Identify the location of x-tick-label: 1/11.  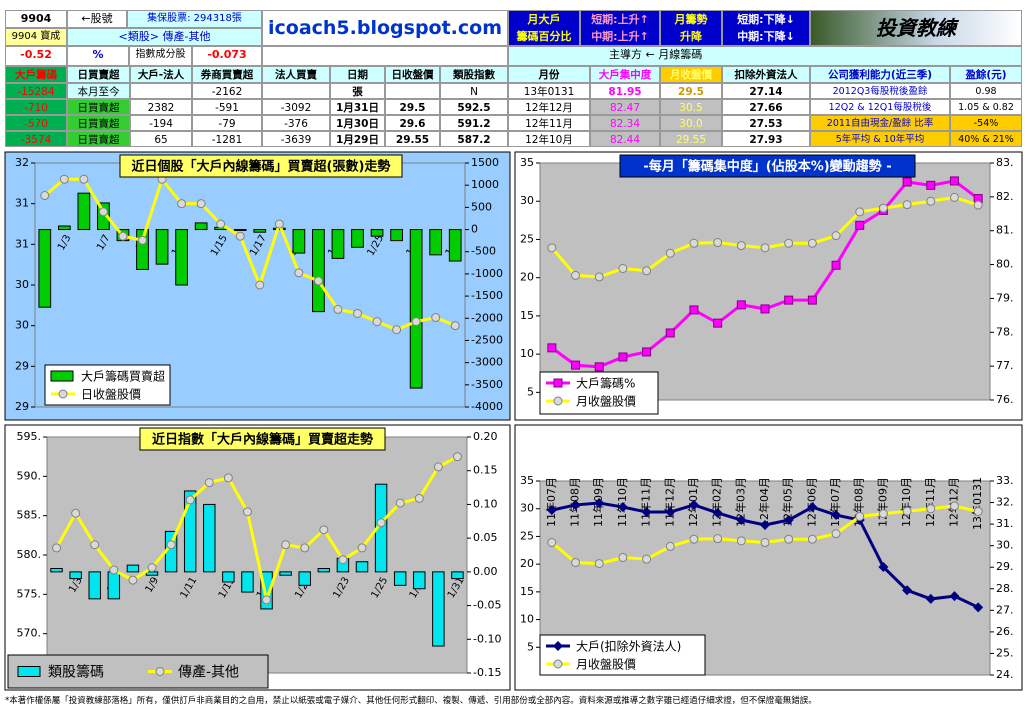
(180, 245).